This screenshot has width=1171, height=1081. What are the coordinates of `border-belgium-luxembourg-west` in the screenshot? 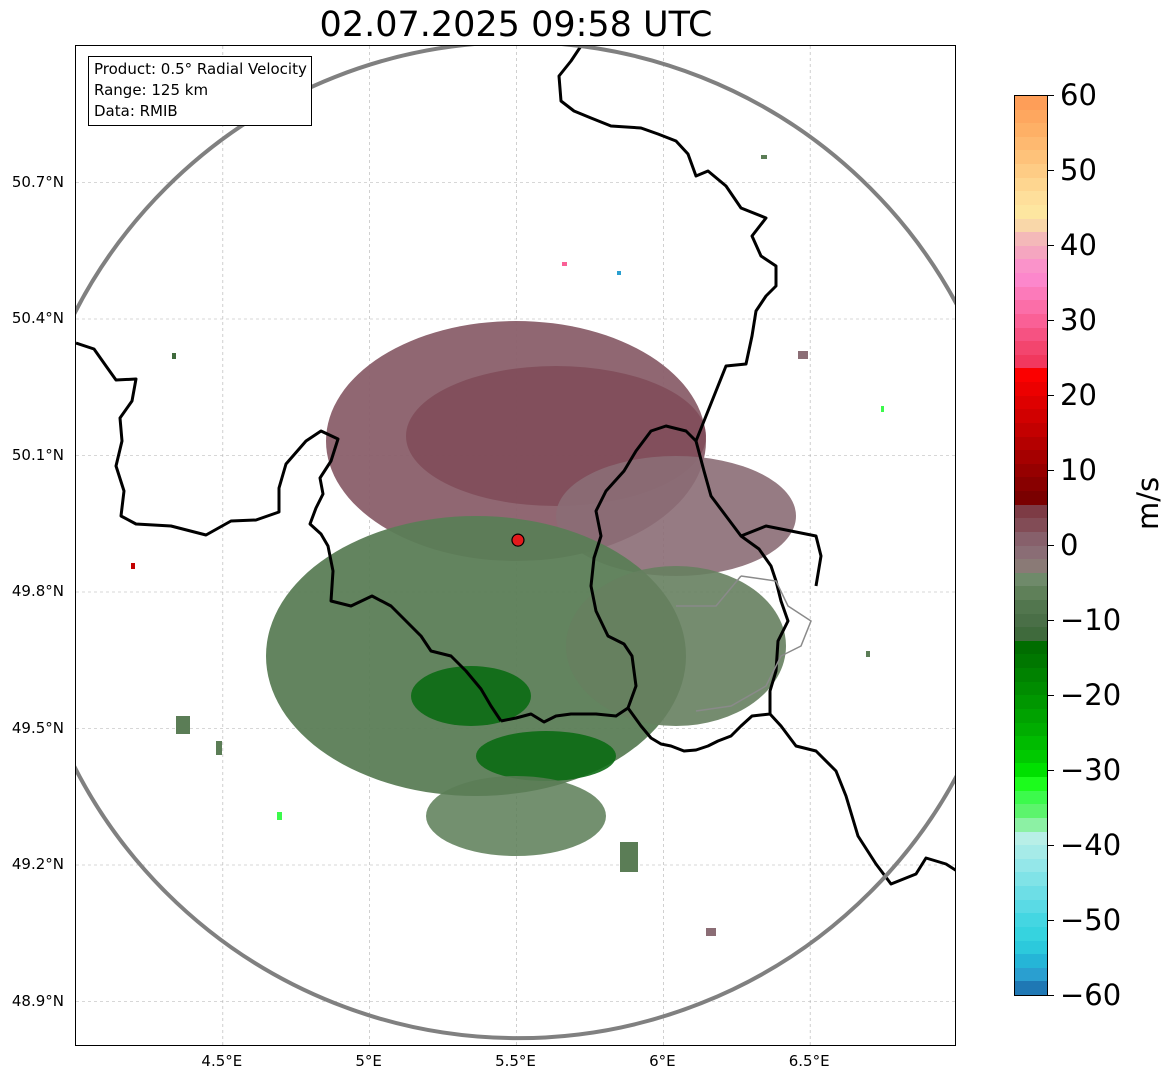 It's located at (289, 531).